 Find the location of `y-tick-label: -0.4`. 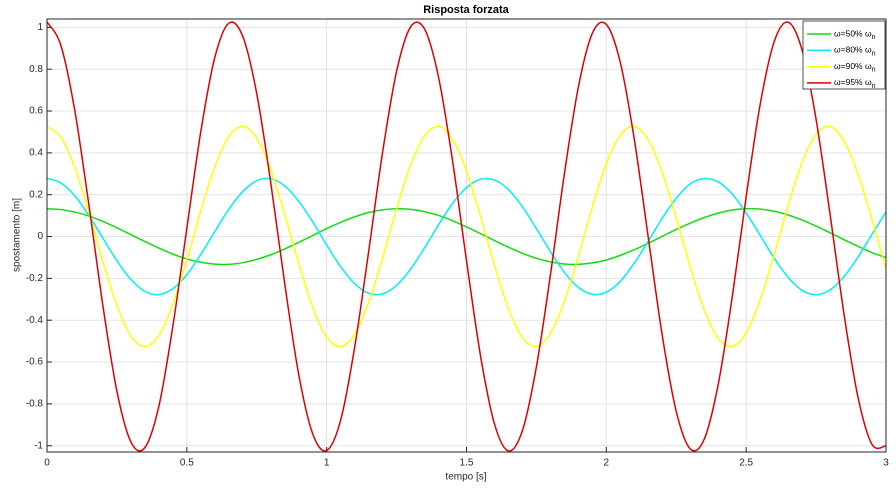

y-tick-label: -0.4 is located at coordinates (35, 320).